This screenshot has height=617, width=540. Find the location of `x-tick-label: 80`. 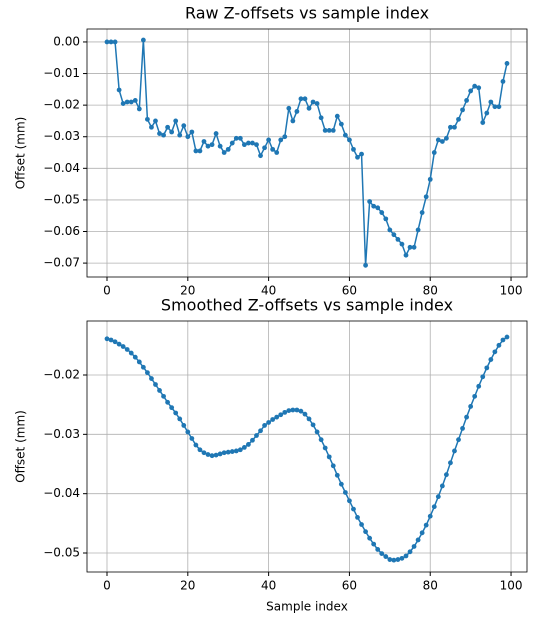

x-tick-label: 80 is located at coordinates (430, 586).